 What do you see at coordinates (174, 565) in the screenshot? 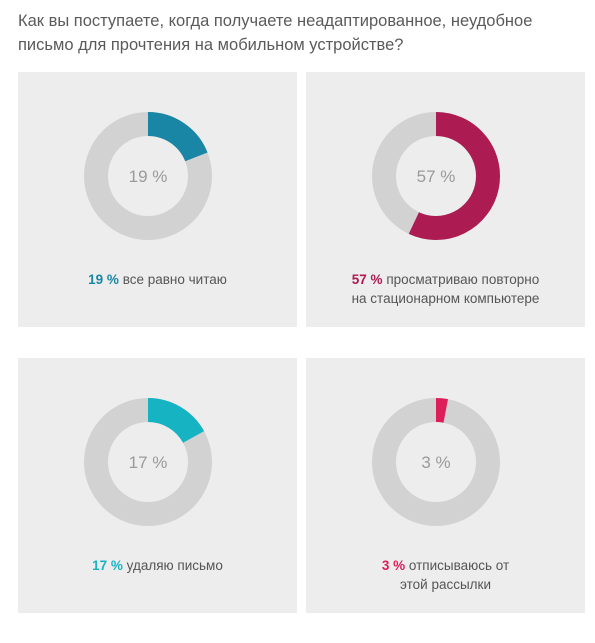
I see `caption-text-line-1: удаляю письмо` at bounding box center [174, 565].